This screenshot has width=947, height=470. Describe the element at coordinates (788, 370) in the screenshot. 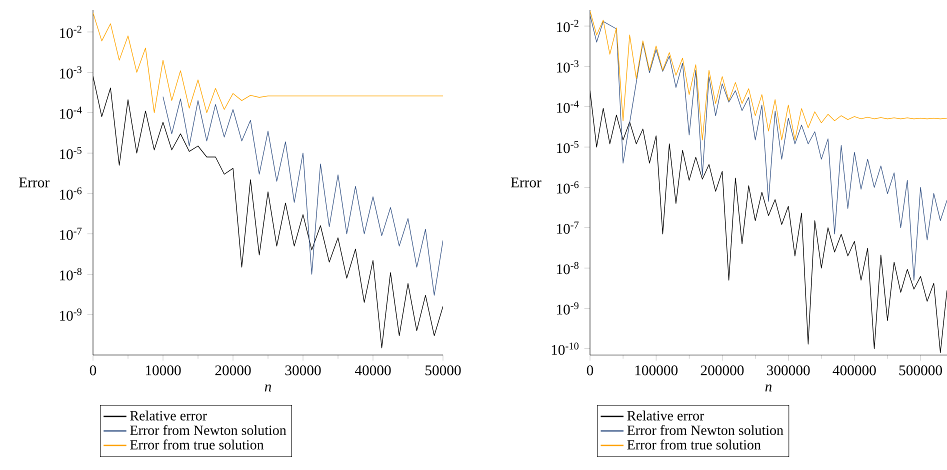

I see `x-tick-label: 300000` at that location.